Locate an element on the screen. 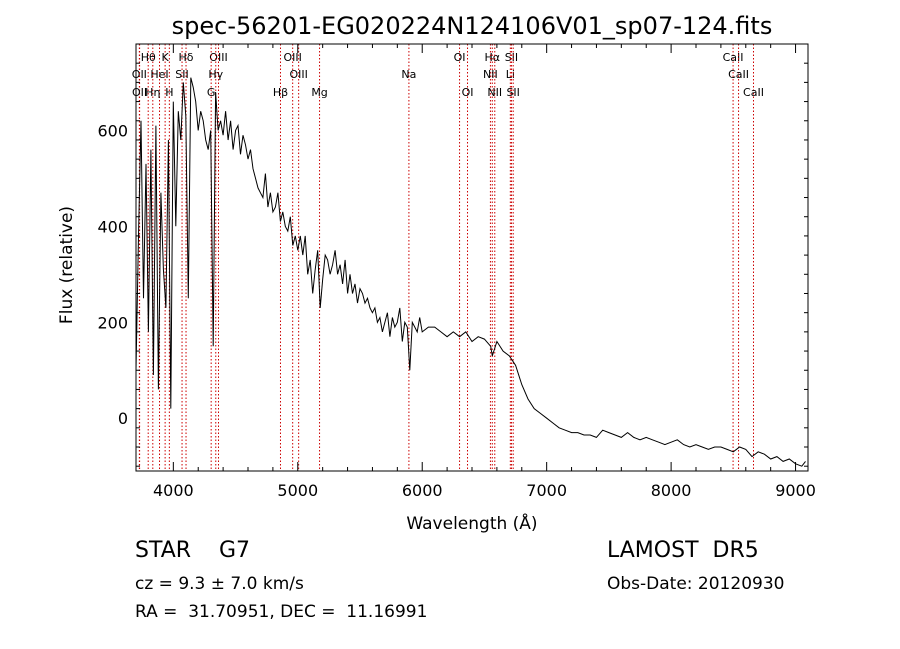  line-label-4: OIII is located at coordinates (292, 57).